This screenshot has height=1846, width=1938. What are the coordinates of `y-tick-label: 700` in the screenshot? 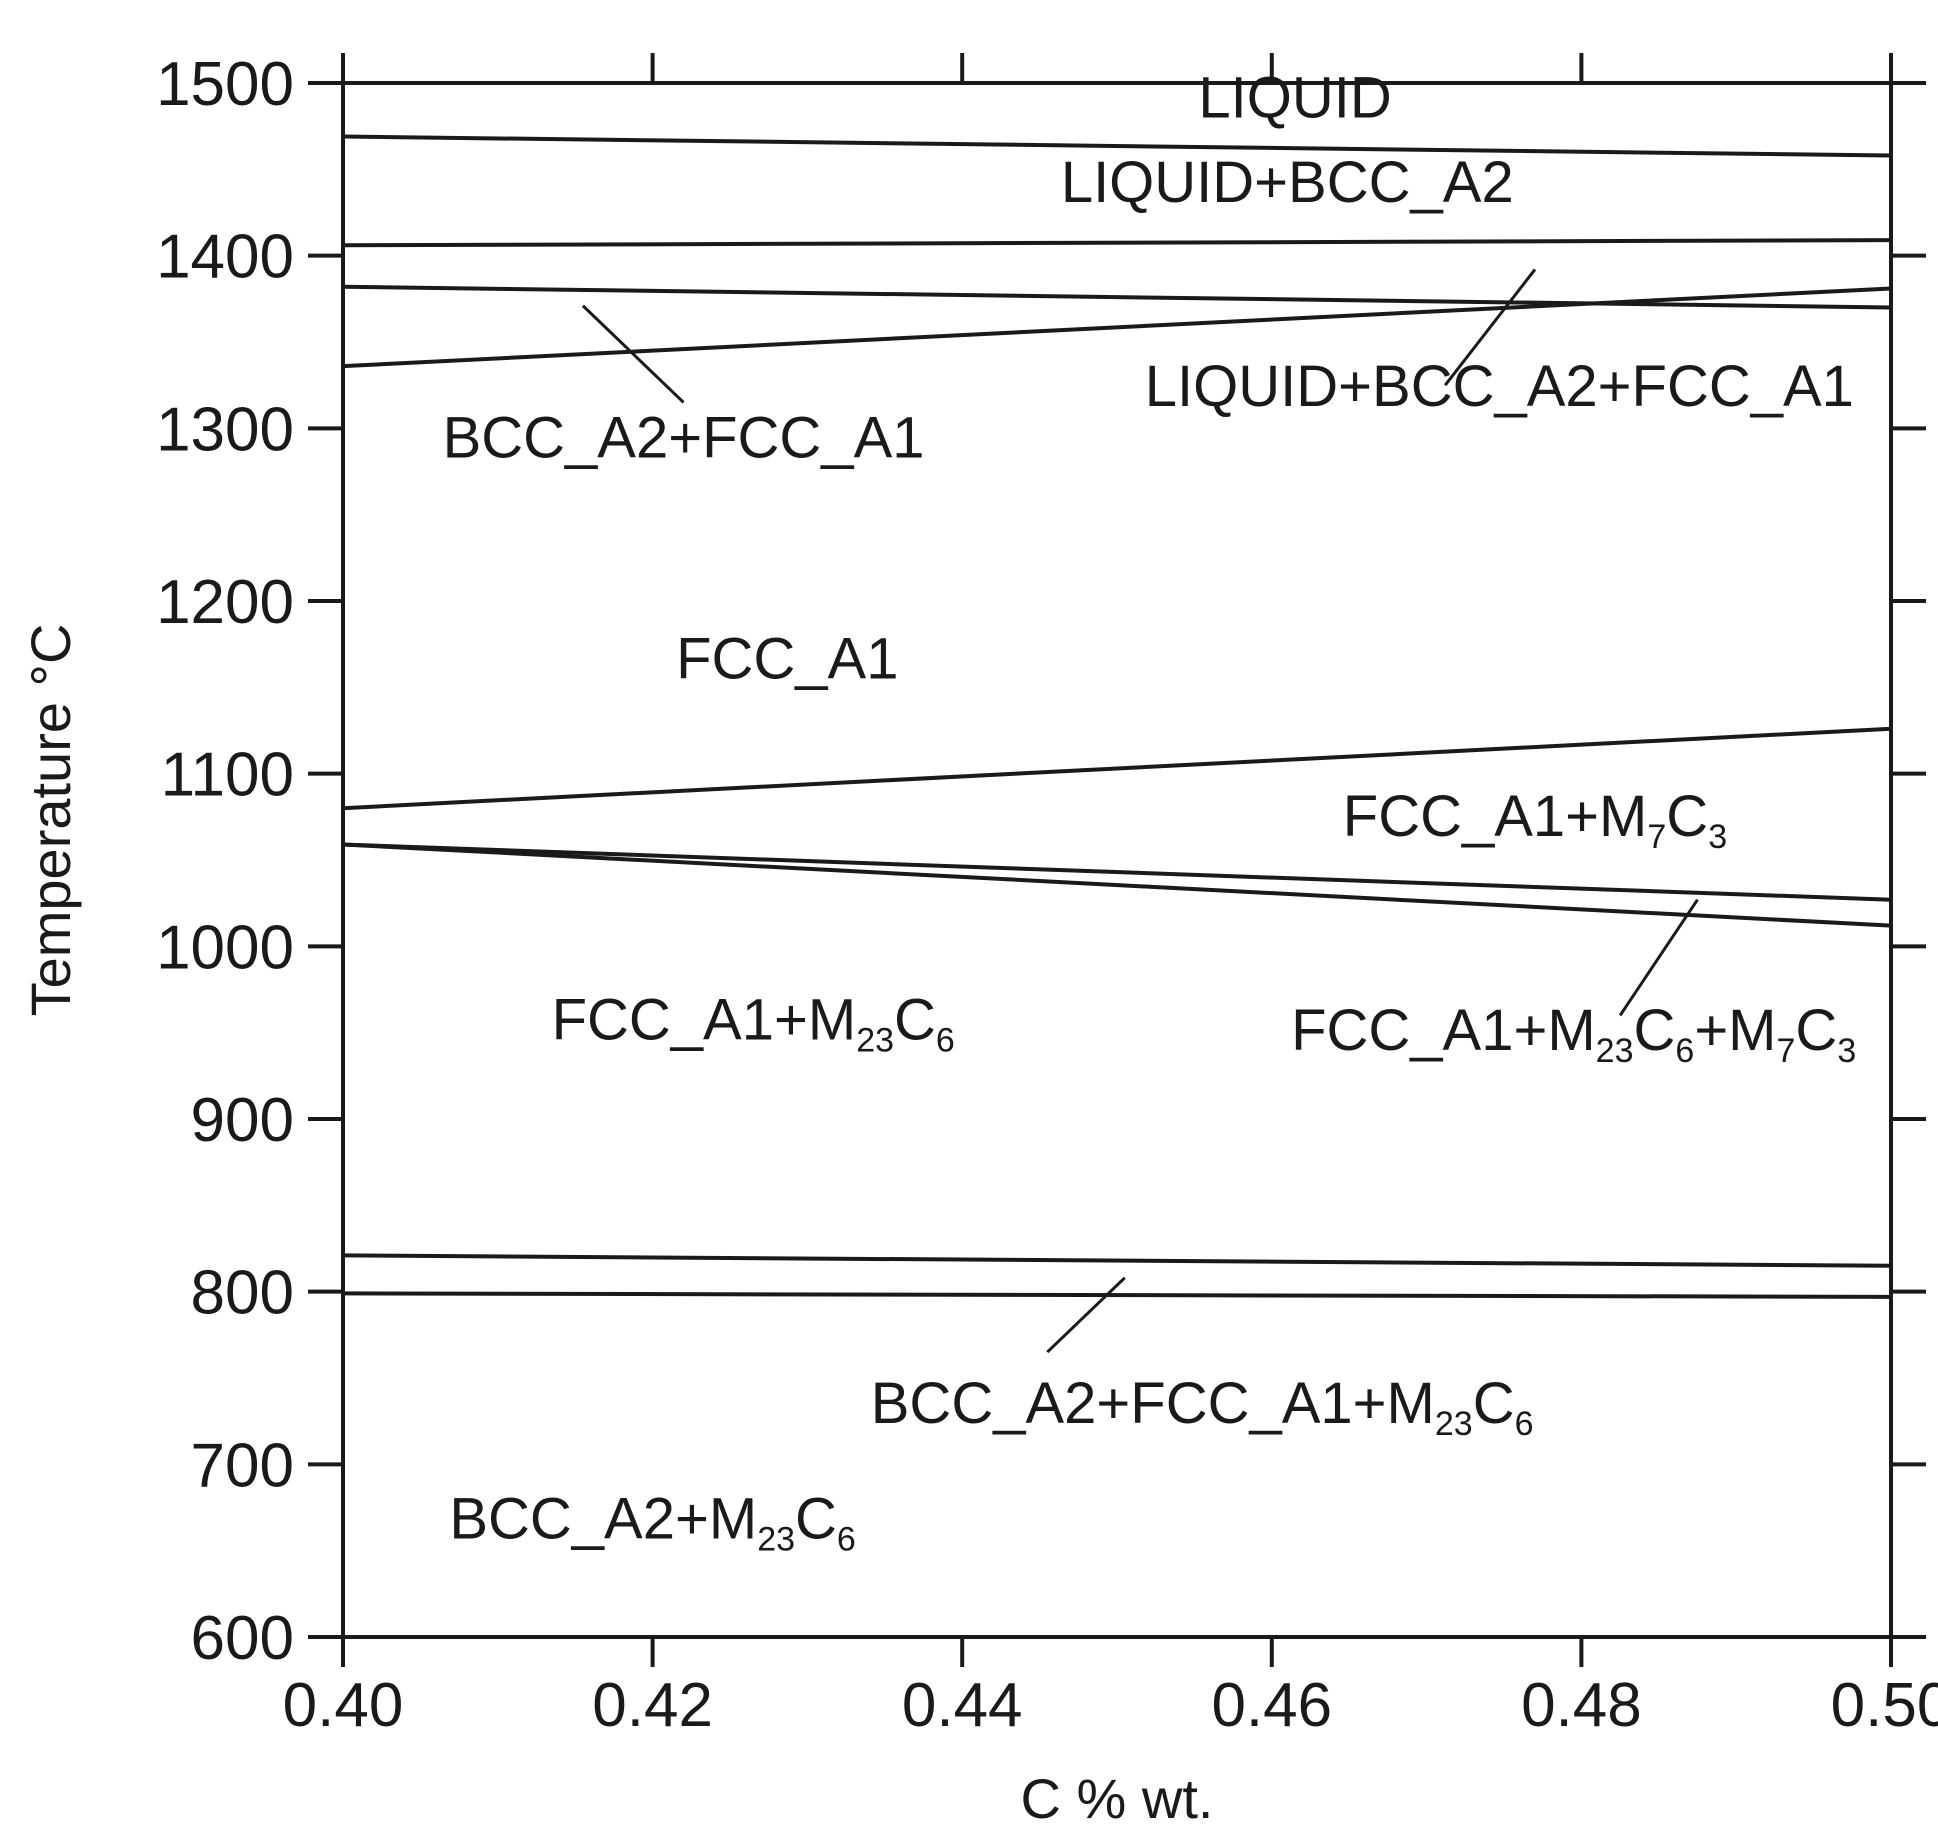 It's located at (242, 1465).